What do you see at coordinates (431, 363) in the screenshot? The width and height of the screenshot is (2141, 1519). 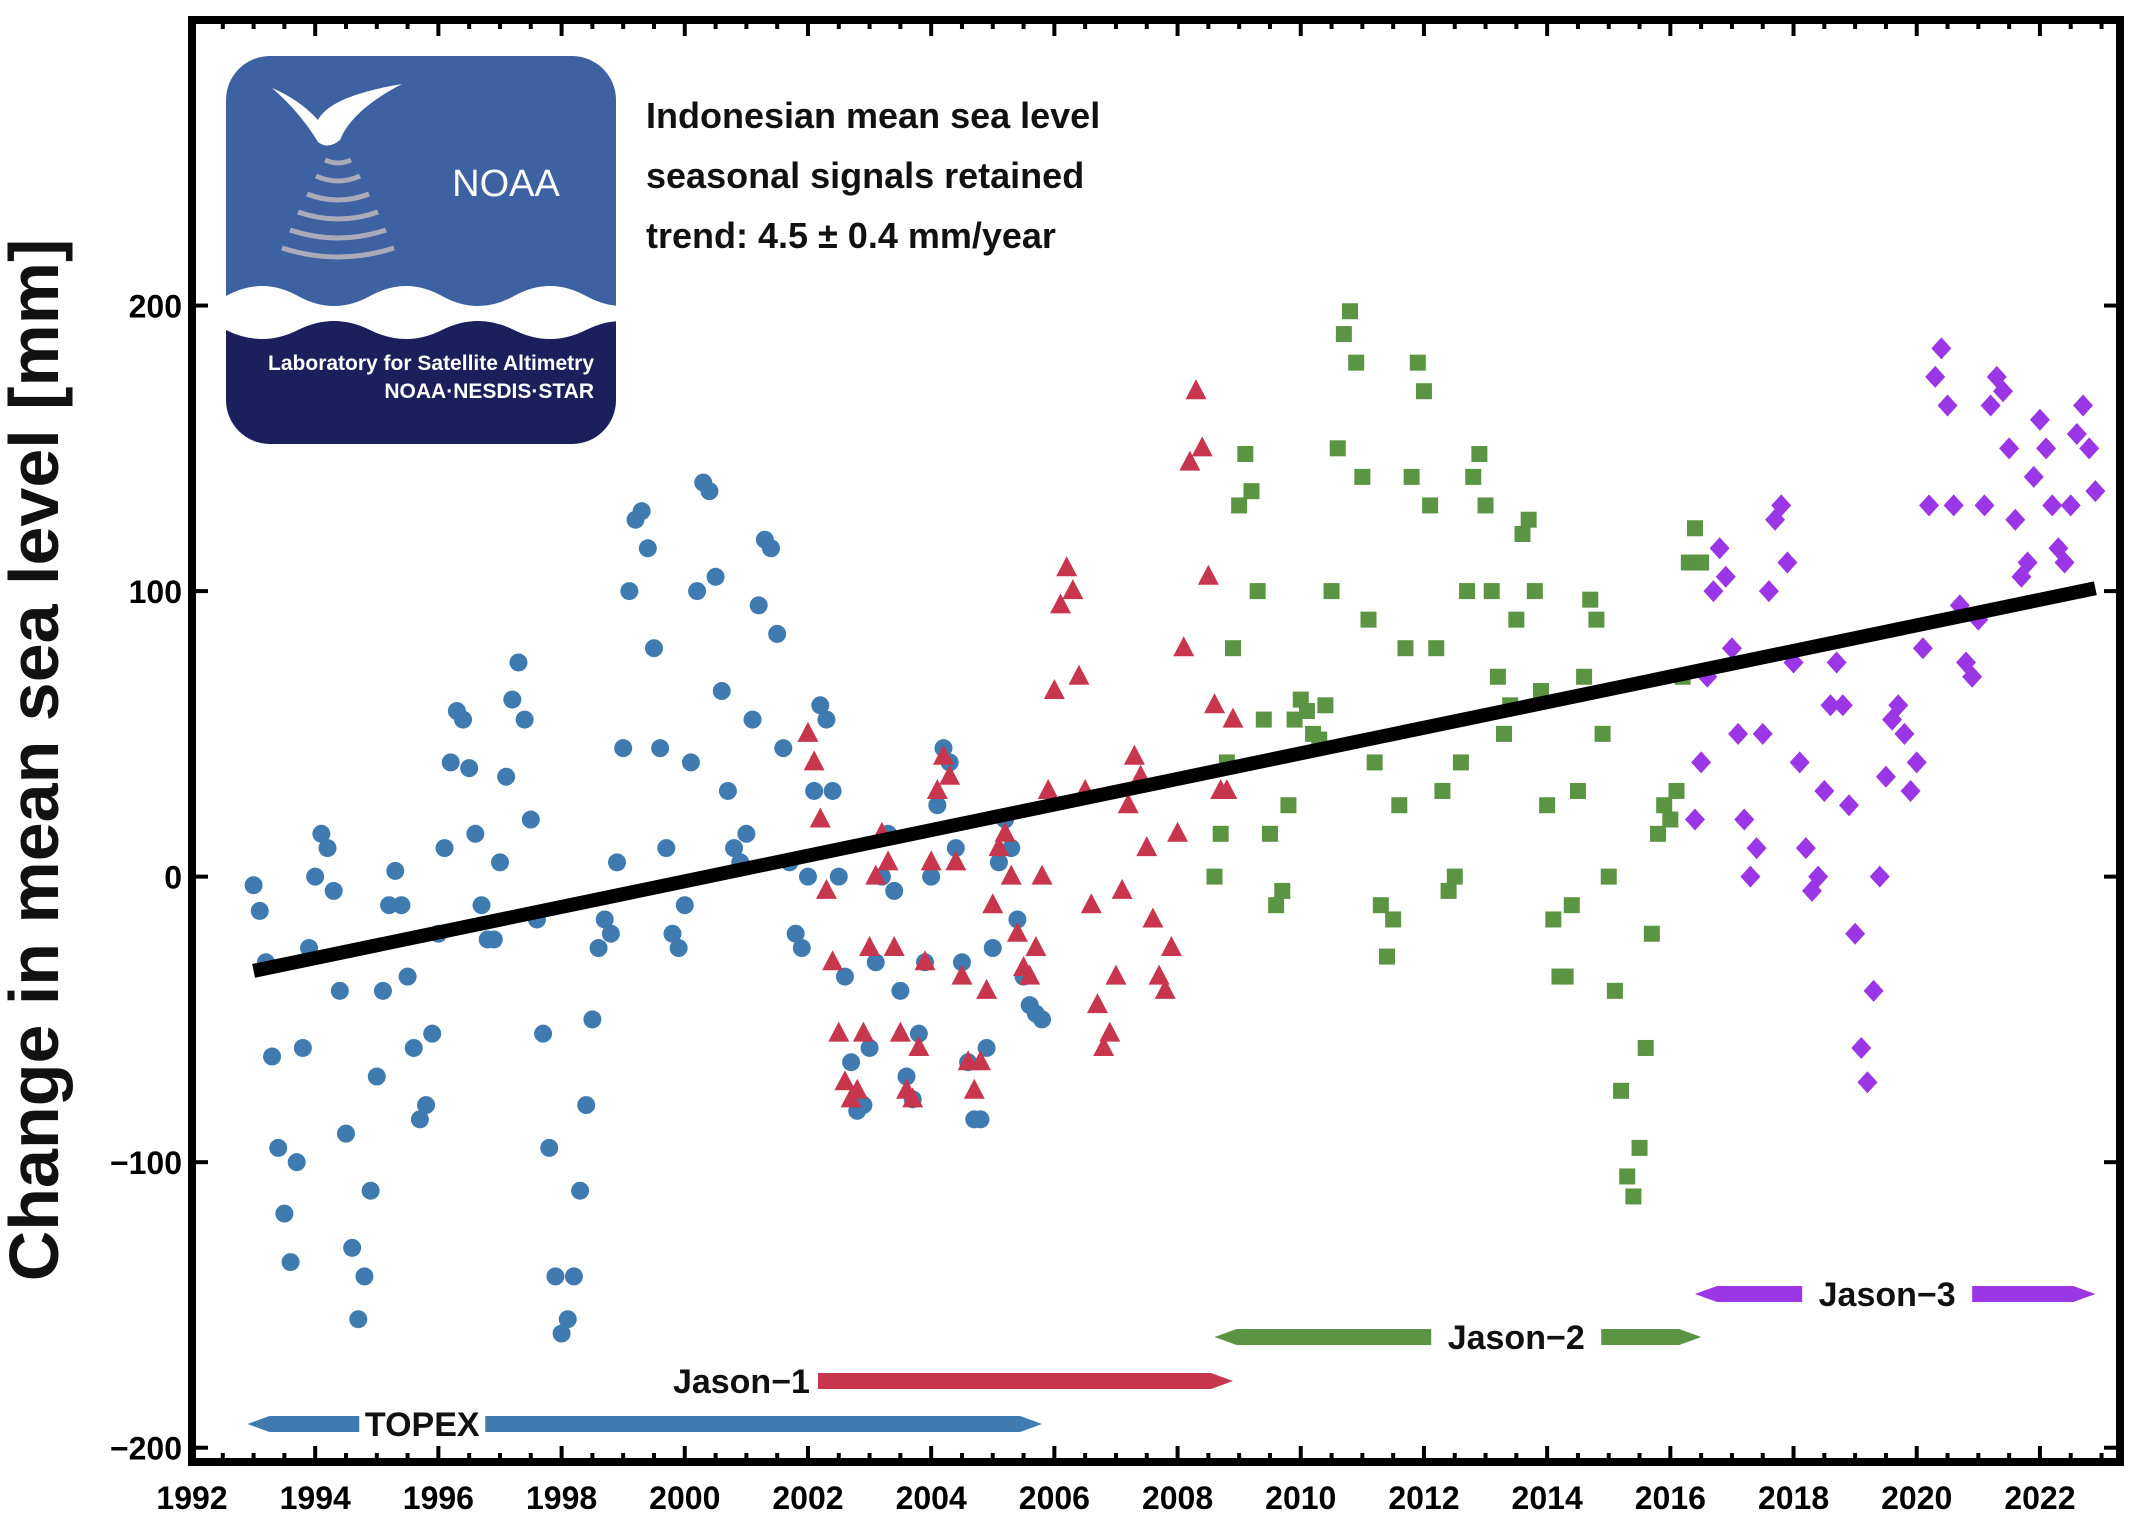 I see `logo-lab: Laboratory for Satellite Altimetry` at bounding box center [431, 363].